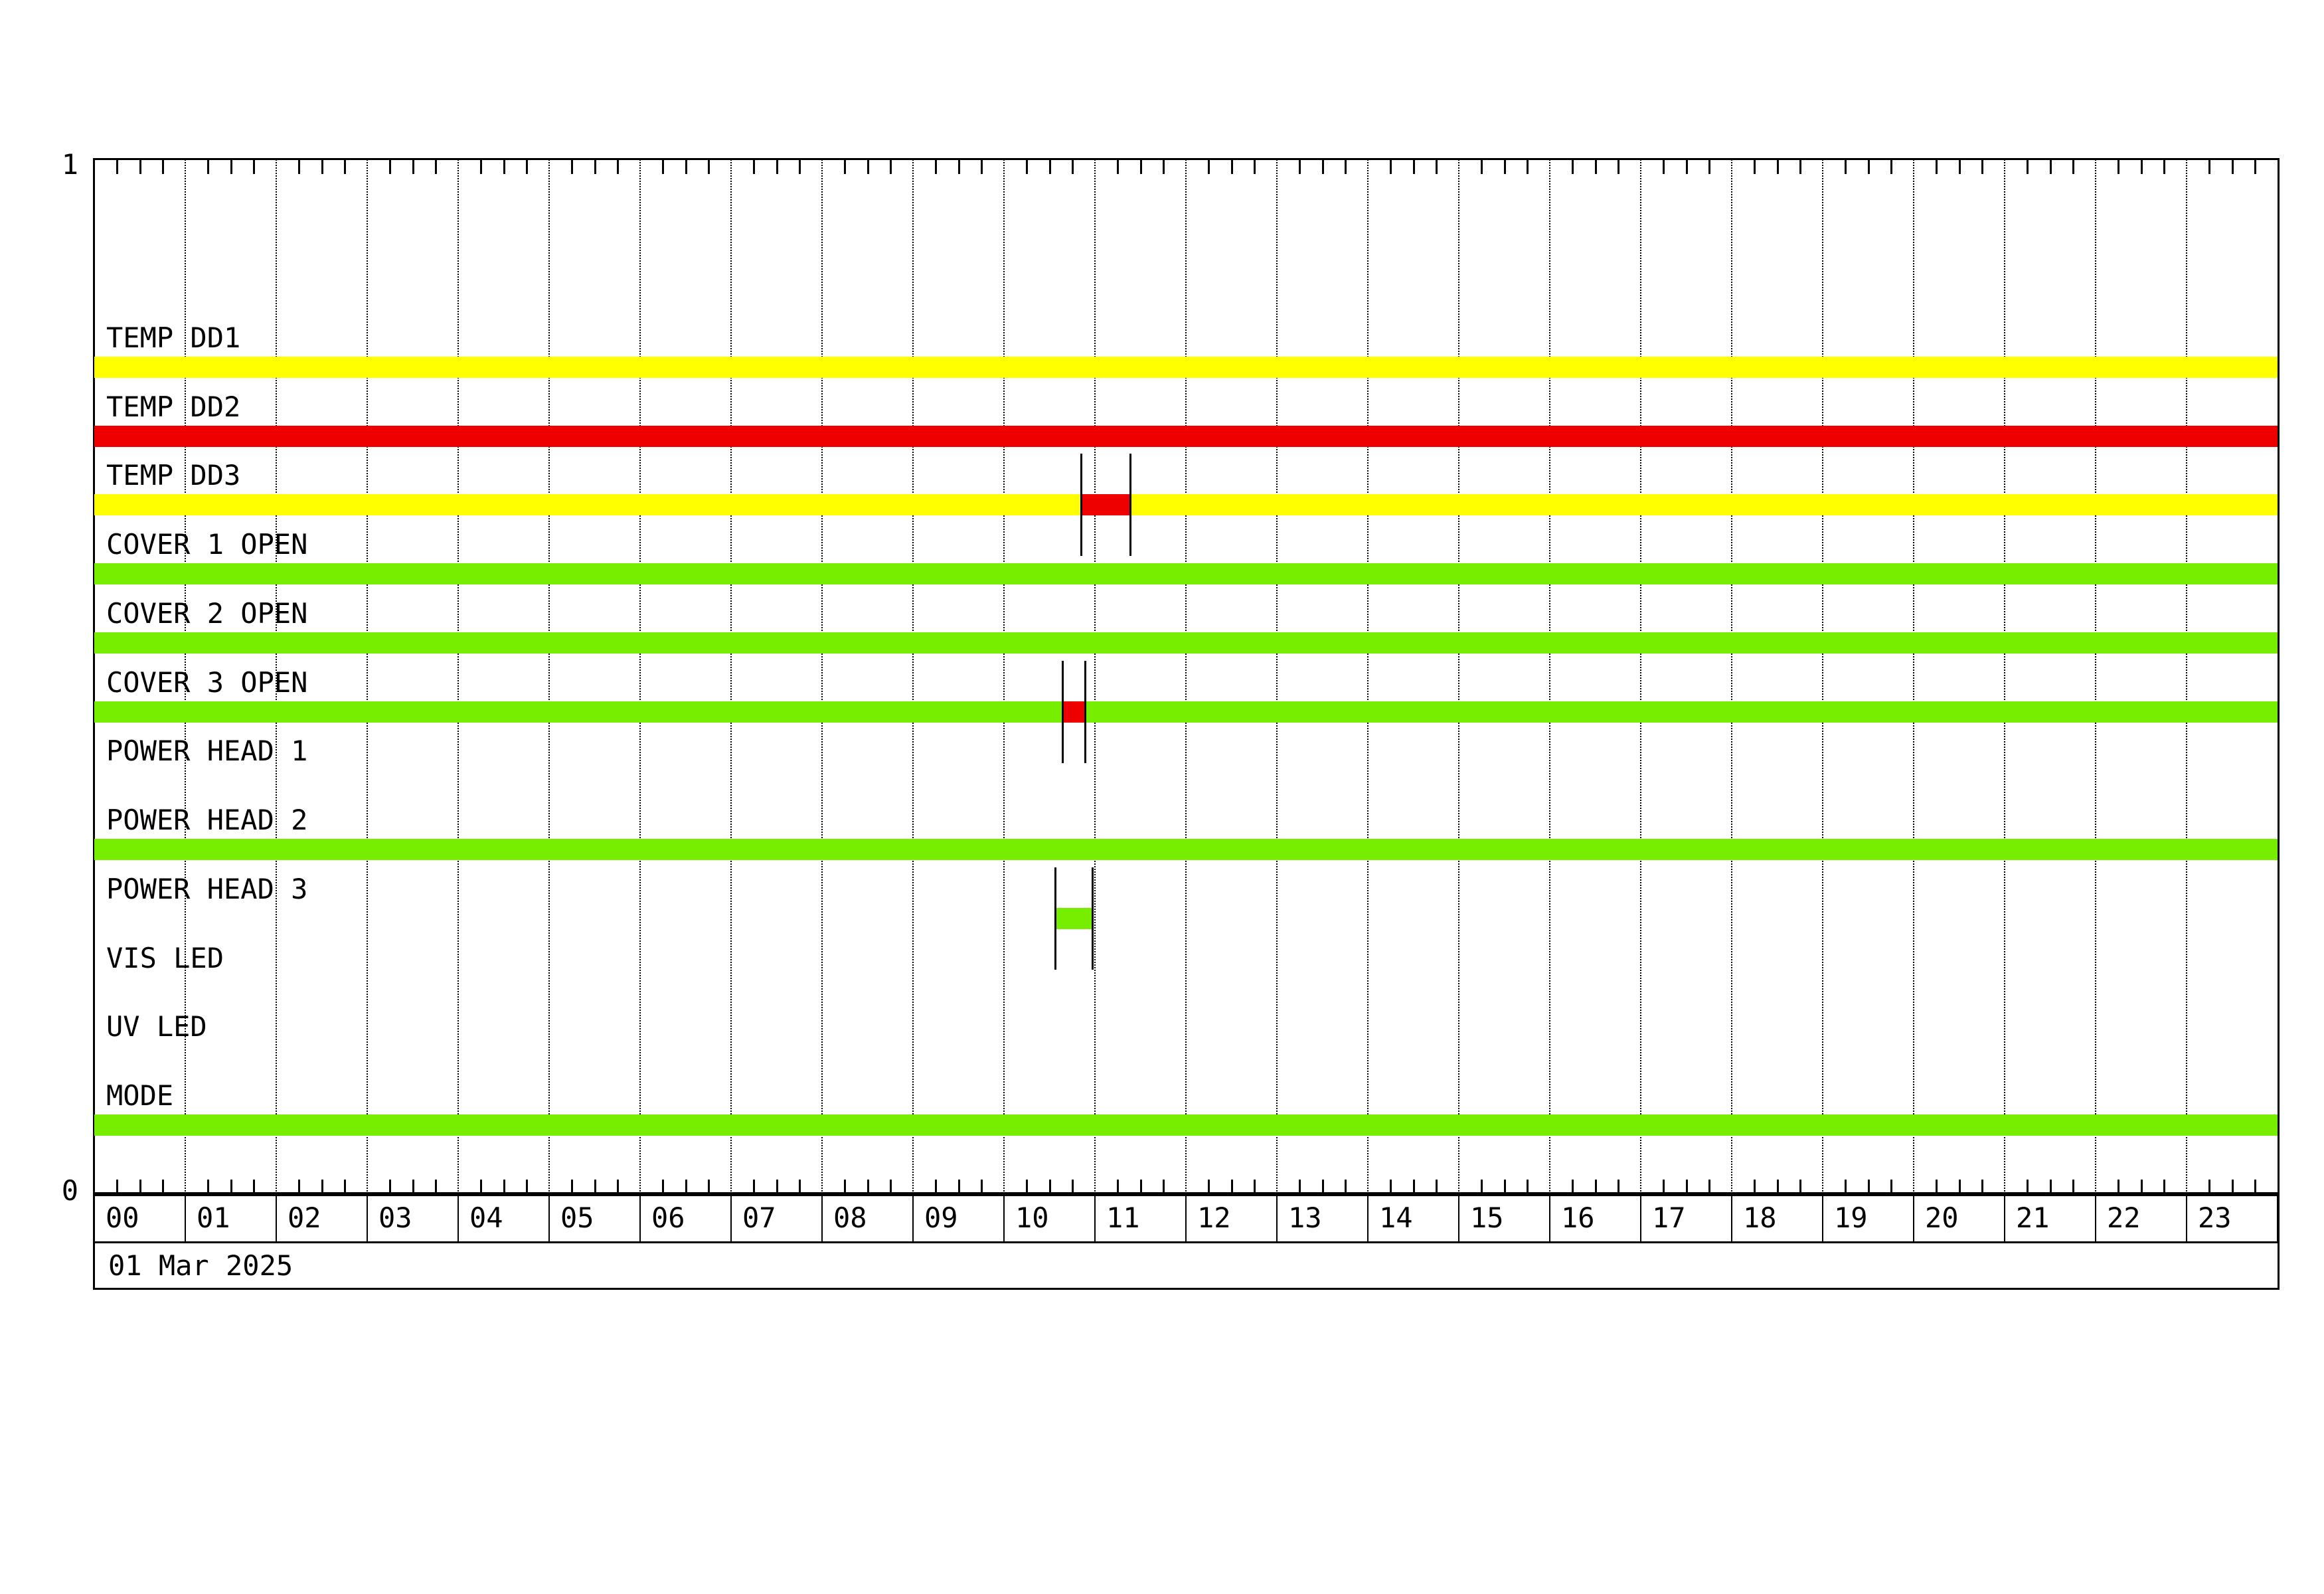 The width and height of the screenshot is (2324, 1594). I want to click on status-bar-cover-1-open, so click(1186, 573).